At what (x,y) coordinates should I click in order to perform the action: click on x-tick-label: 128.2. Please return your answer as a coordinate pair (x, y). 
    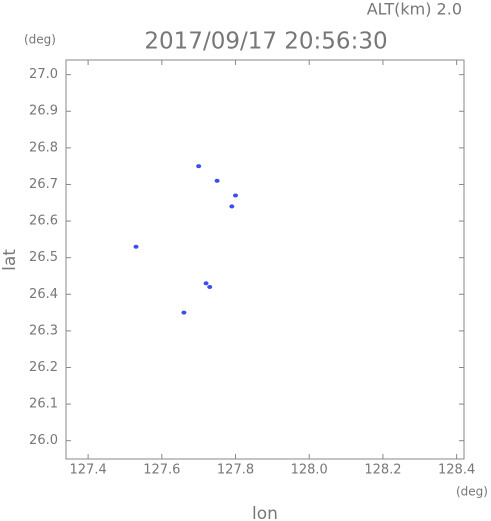
    Looking at the image, I should click on (382, 470).